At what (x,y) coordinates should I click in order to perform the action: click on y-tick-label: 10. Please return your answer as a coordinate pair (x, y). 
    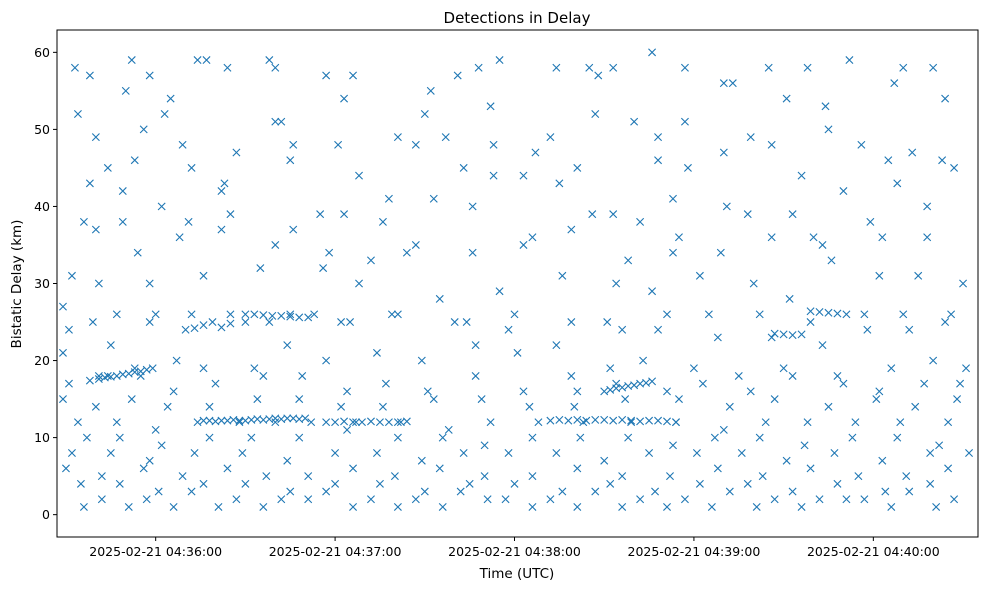
    Looking at the image, I should click on (42, 437).